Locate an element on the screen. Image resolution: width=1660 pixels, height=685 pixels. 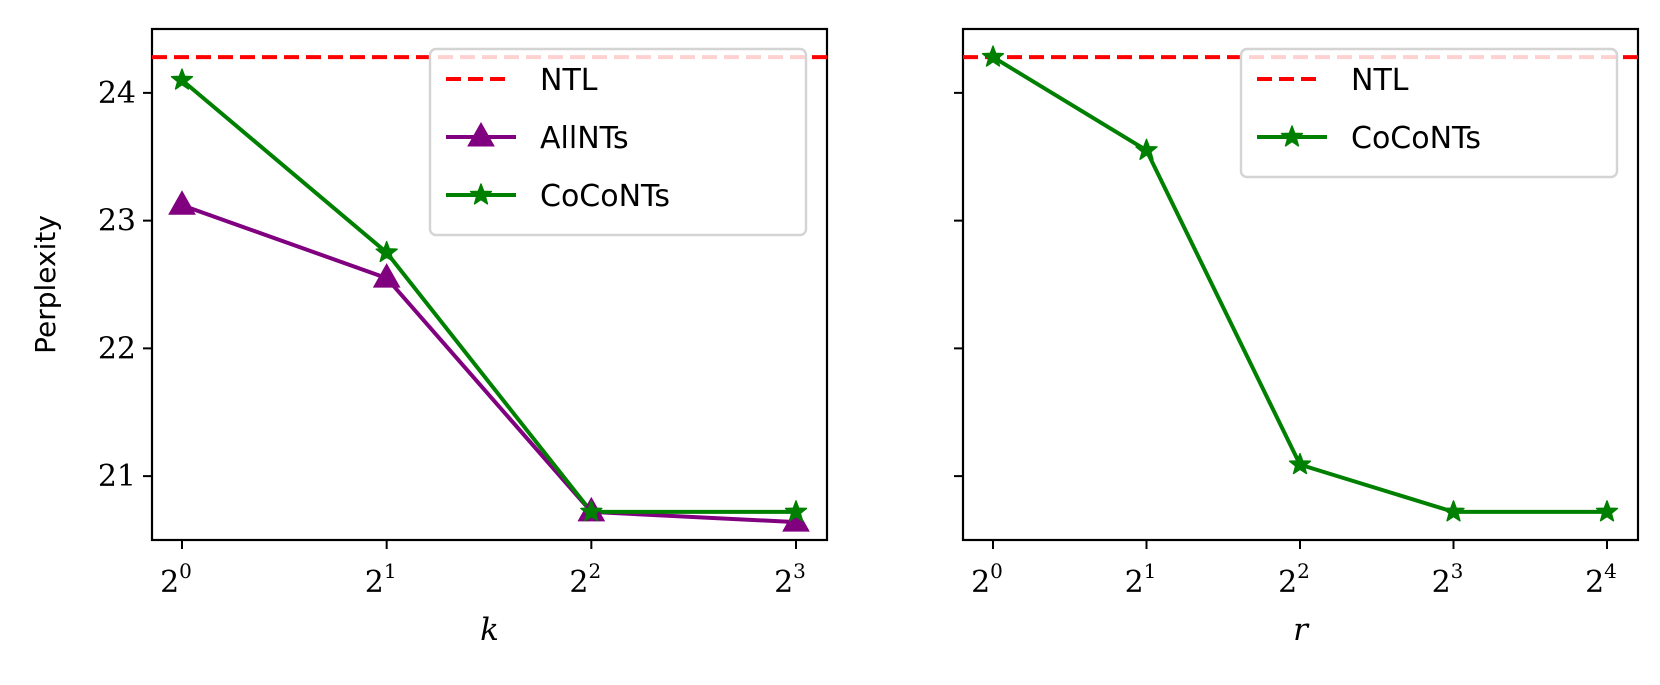
legend: NTL CoCoNTs is located at coordinates (1429, 113).